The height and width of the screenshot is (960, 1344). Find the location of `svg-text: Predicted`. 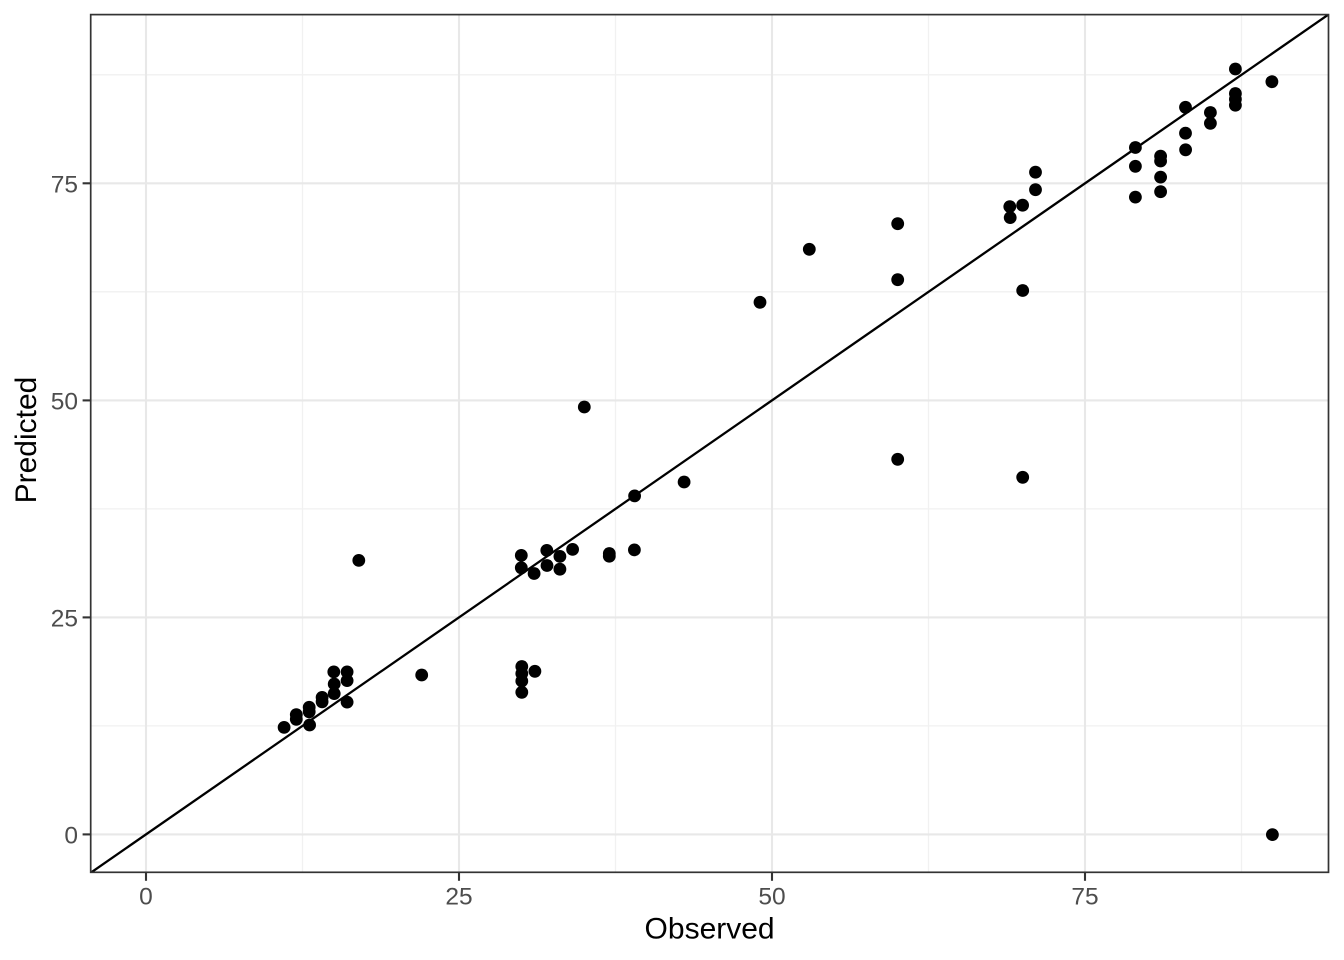

svg-text: Predicted is located at coordinates (26, 440).